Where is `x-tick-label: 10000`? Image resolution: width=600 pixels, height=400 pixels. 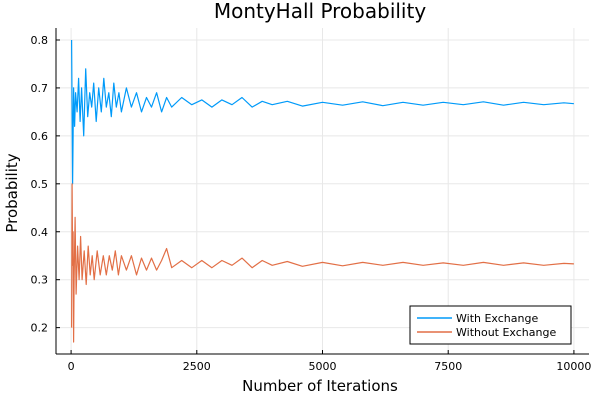 x-tick-label: 10000 is located at coordinates (573, 366).